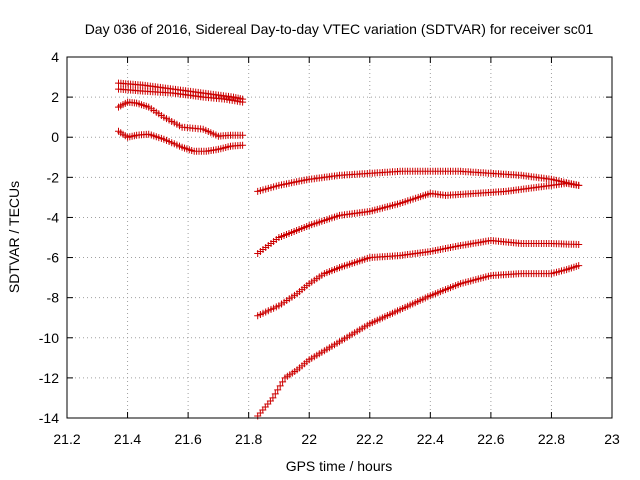 The image size is (640, 480). What do you see at coordinates (53, 258) in the screenshot?
I see `y-tick-label: -6` at bounding box center [53, 258].